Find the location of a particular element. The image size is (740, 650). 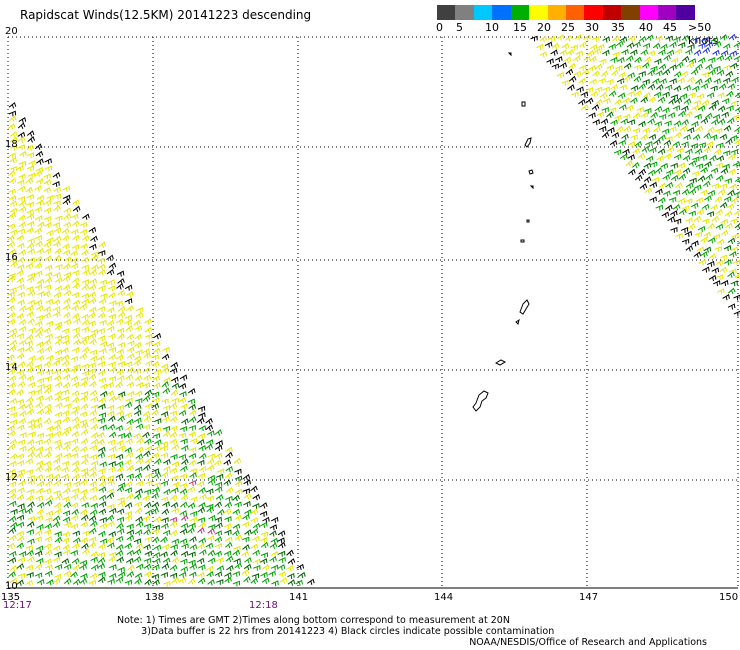

legend-label: 25 is located at coordinates (568, 27).